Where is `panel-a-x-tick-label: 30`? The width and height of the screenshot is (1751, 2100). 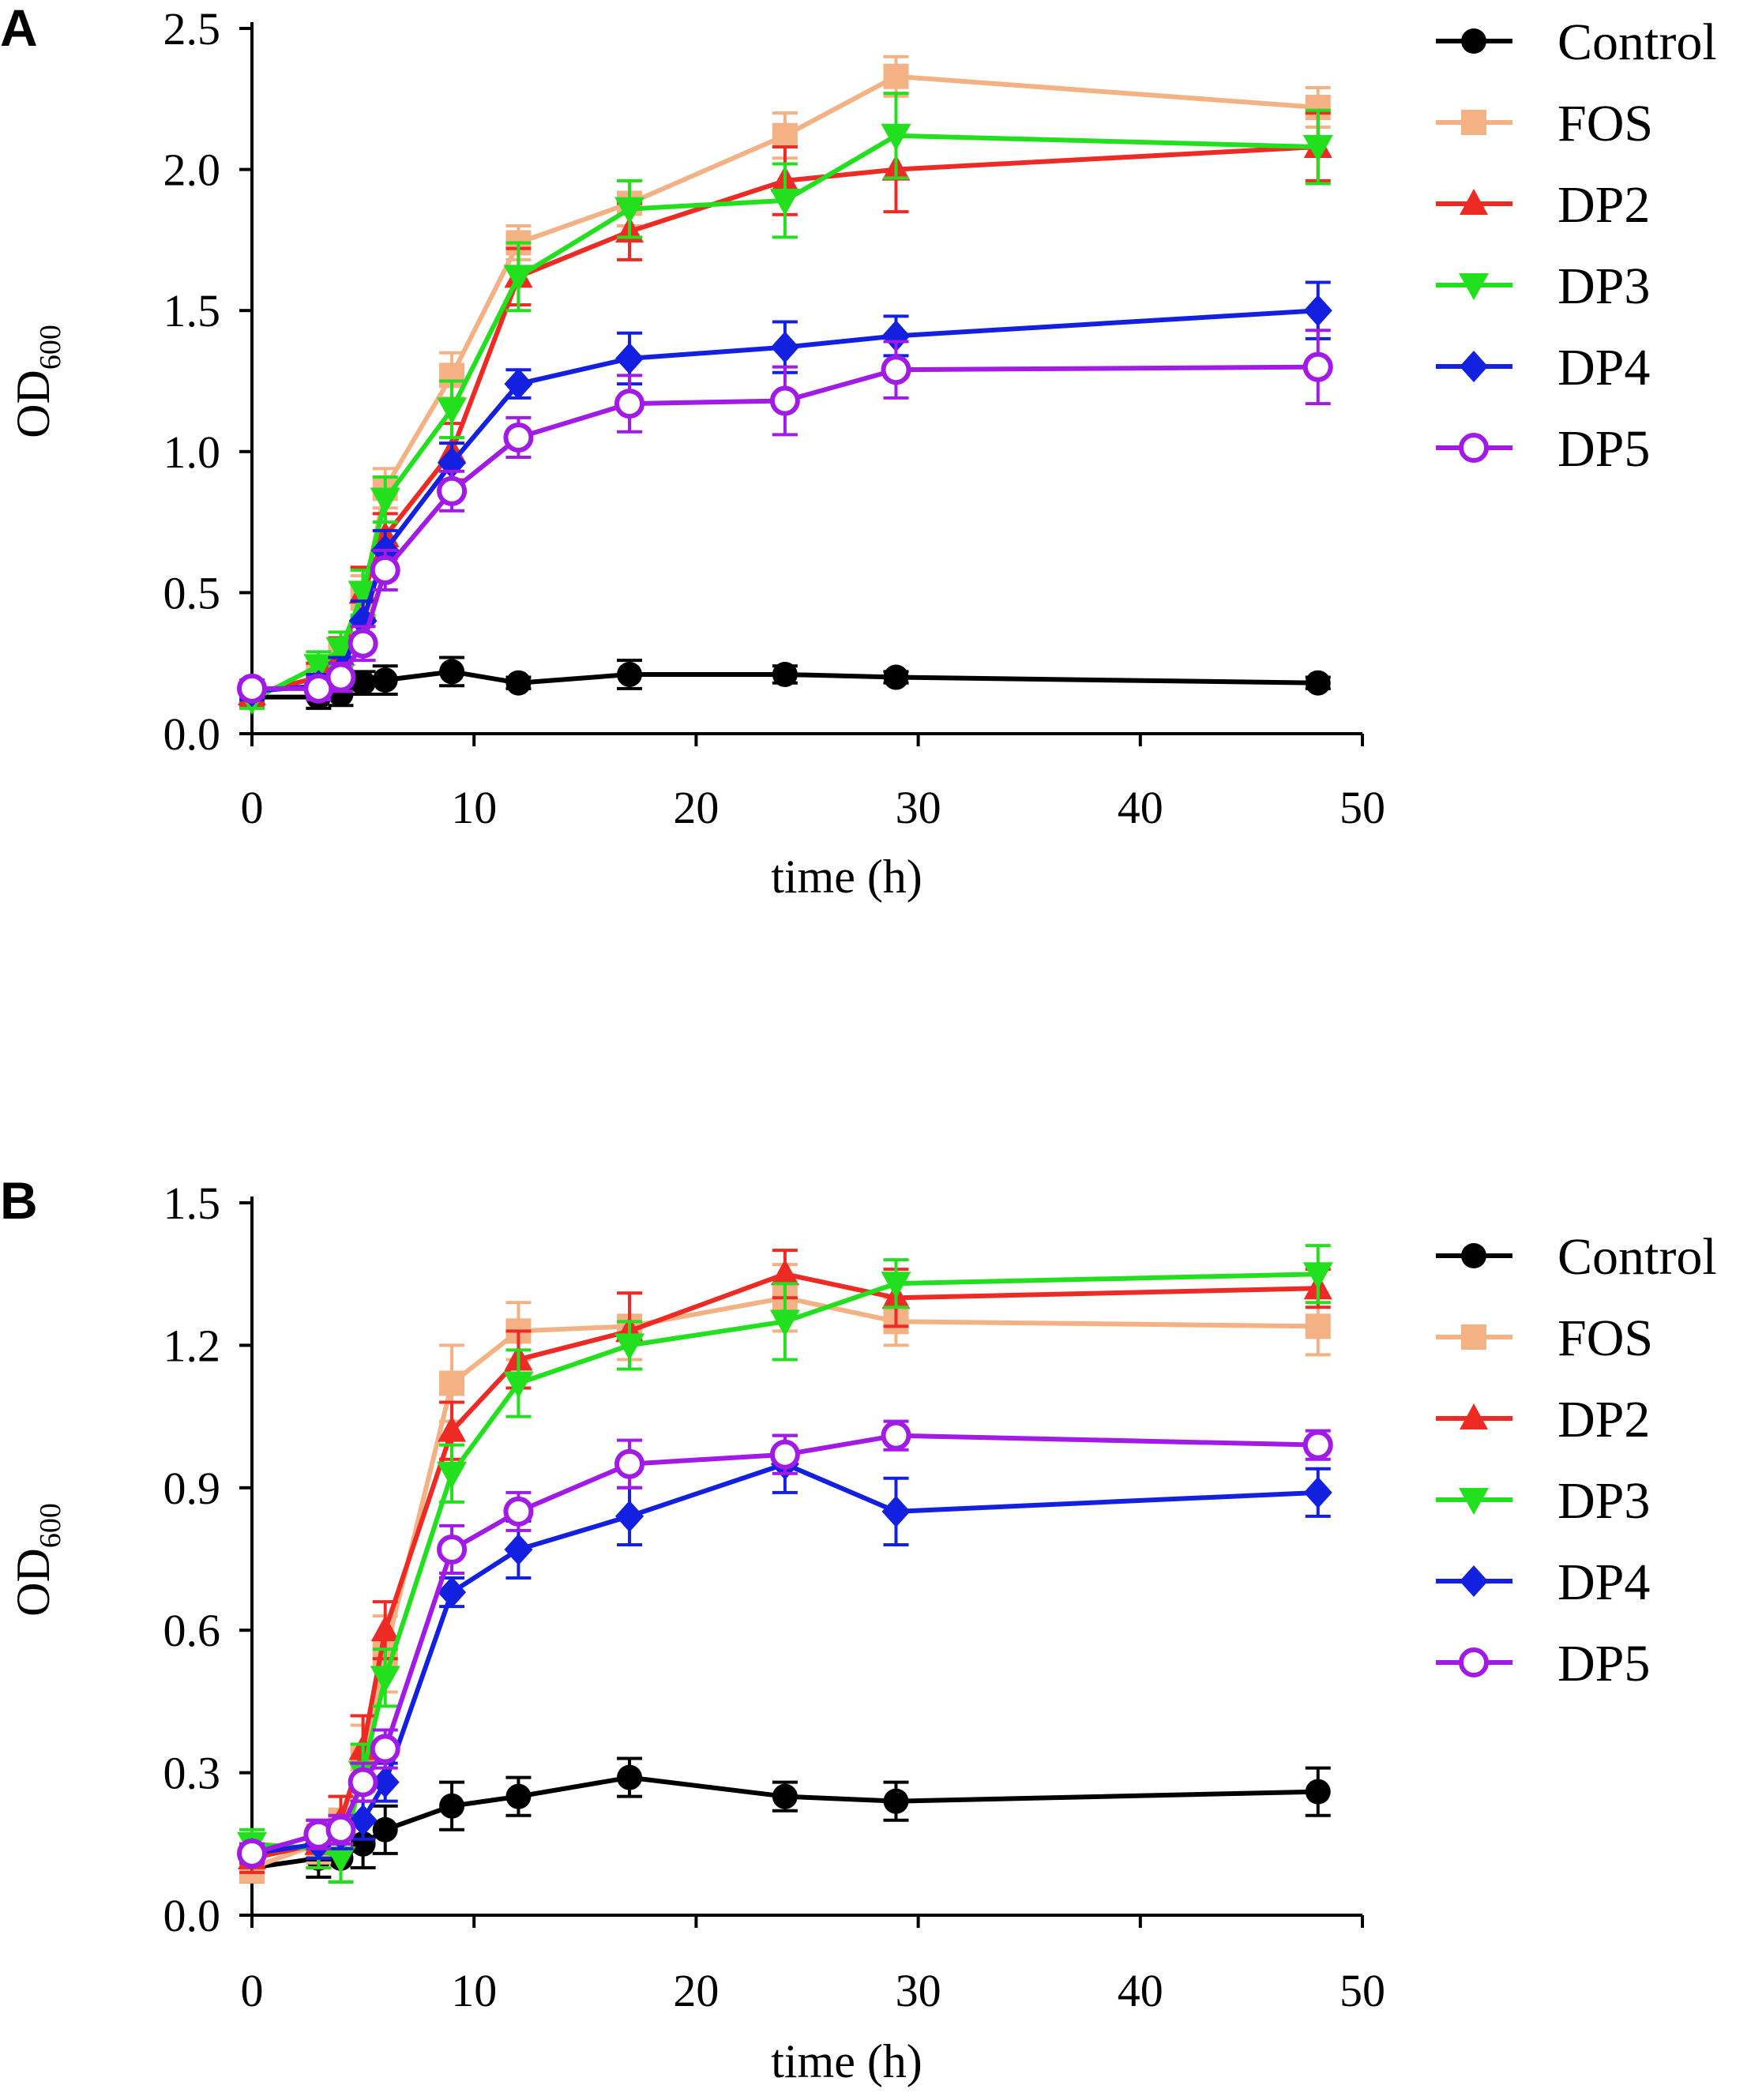 panel-a-x-tick-label: 30 is located at coordinates (918, 807).